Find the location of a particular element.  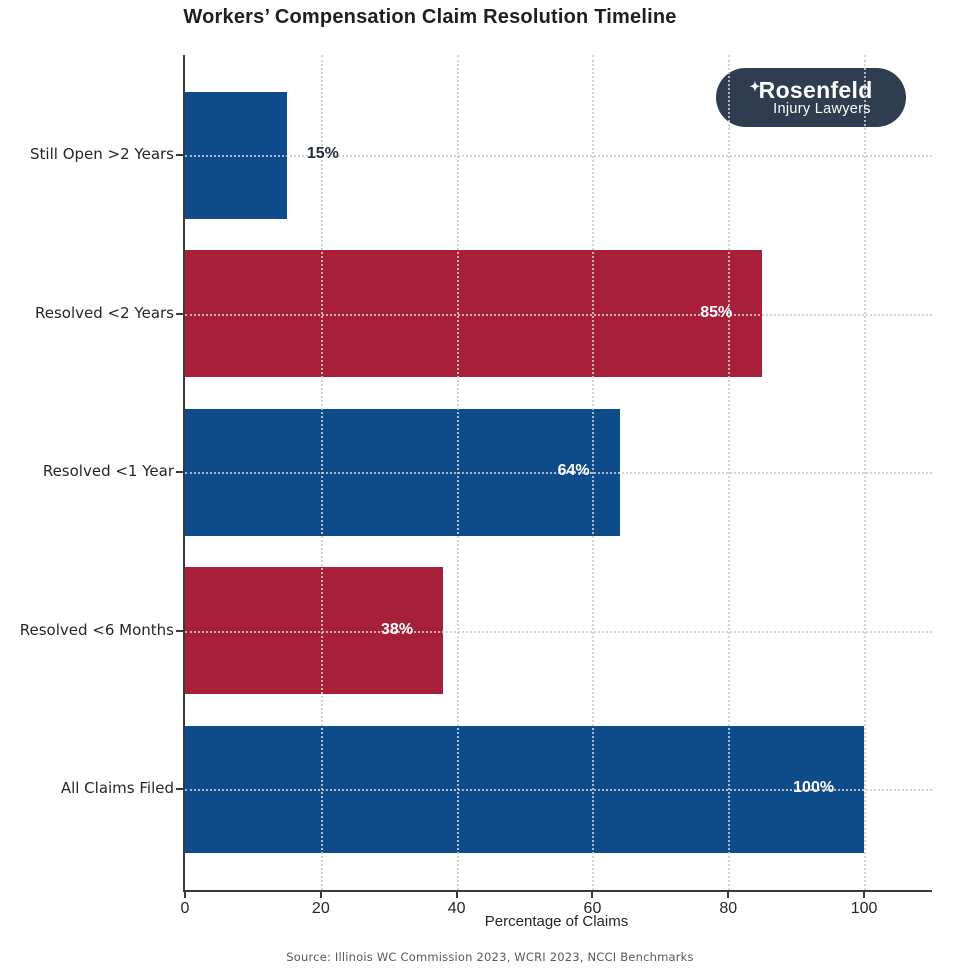

value-label: 85% is located at coordinates (716, 312).